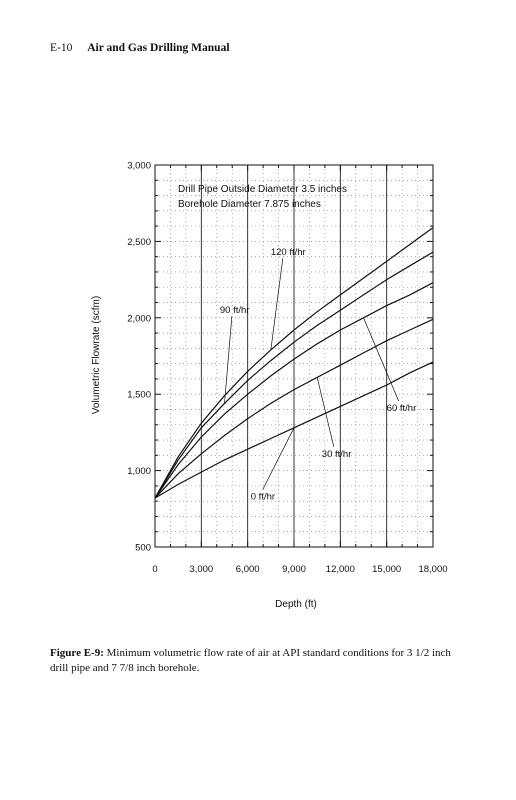 Image resolution: width=516 pixels, height=800 pixels. I want to click on x-tick-label: 0, so click(154, 569).